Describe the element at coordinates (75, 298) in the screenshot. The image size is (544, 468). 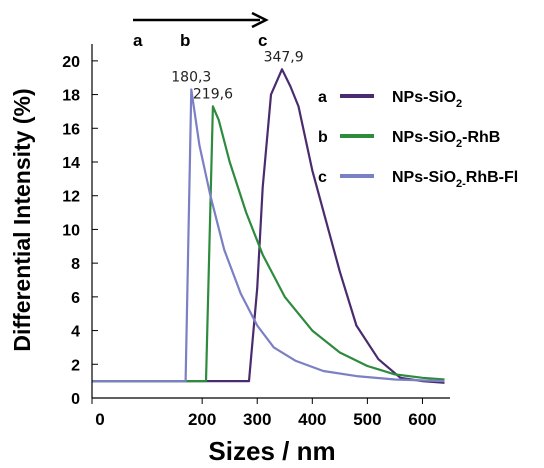
I see `y-tick-label: 6` at that location.